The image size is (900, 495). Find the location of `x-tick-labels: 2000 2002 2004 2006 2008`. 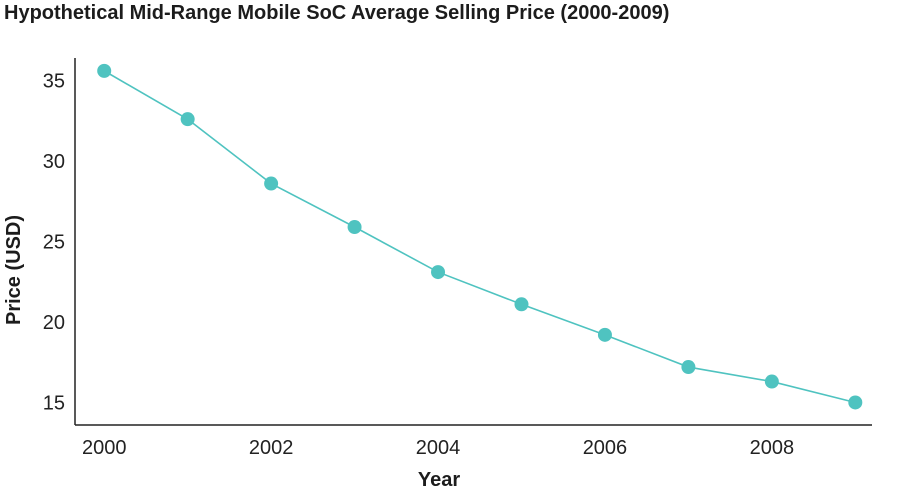

x-tick-labels: 2000 2002 2004 2006 2008 is located at coordinates (438, 448).